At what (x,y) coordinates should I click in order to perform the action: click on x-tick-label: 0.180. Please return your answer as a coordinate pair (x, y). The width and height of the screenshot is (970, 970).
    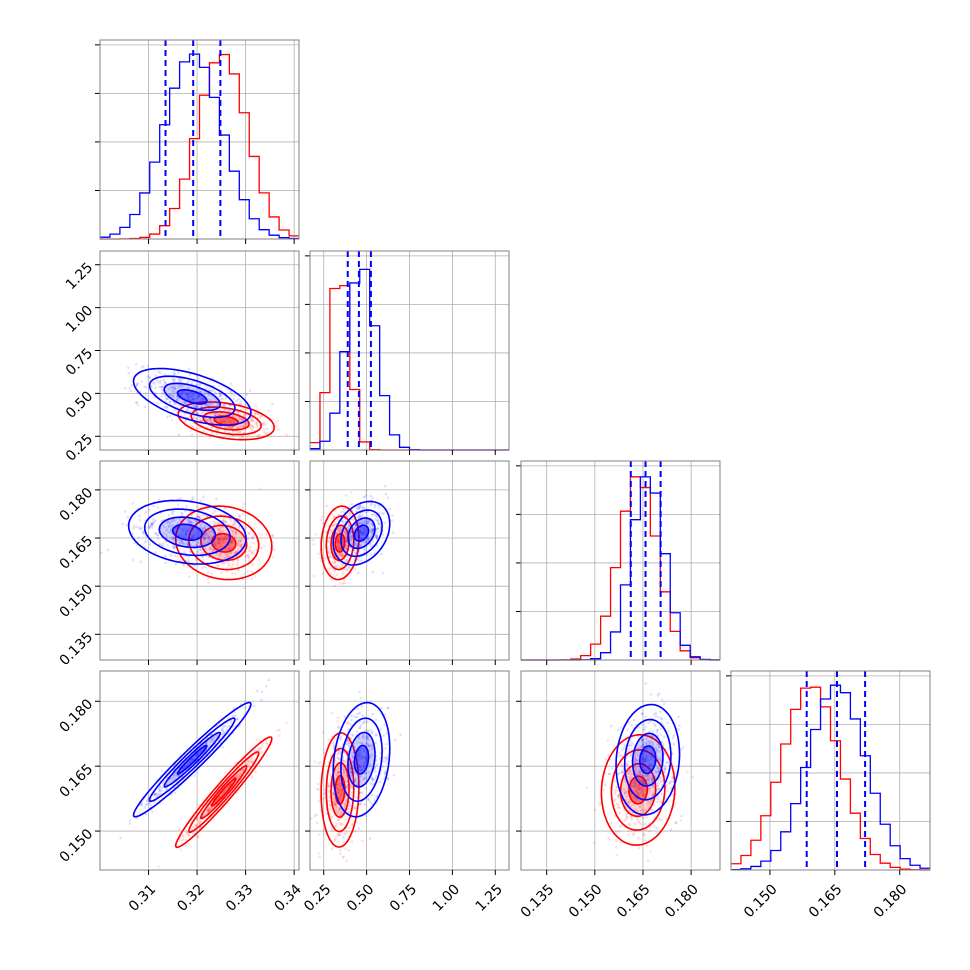
    Looking at the image, I should click on (891, 901).